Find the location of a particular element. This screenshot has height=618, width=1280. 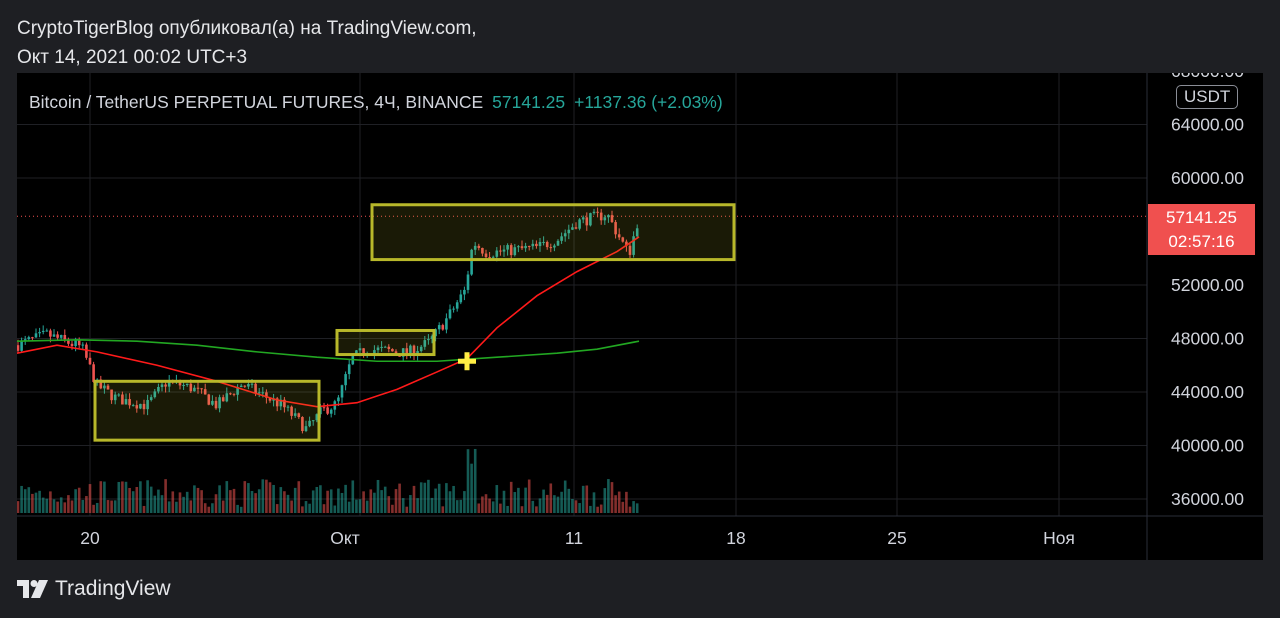

footer-logo: TradingView is located at coordinates (94, 589).